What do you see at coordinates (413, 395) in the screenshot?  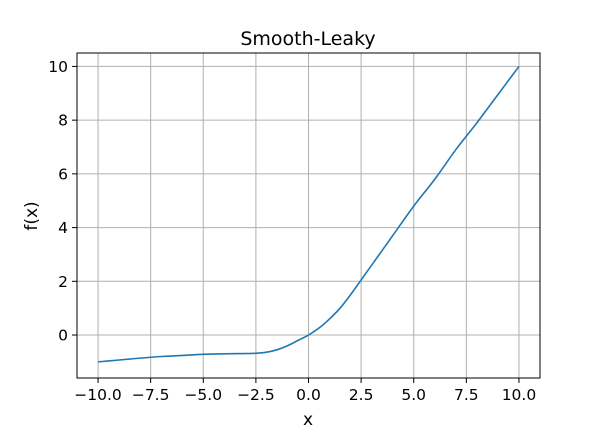 I see `x-tick-label: 5.0` at bounding box center [413, 395].